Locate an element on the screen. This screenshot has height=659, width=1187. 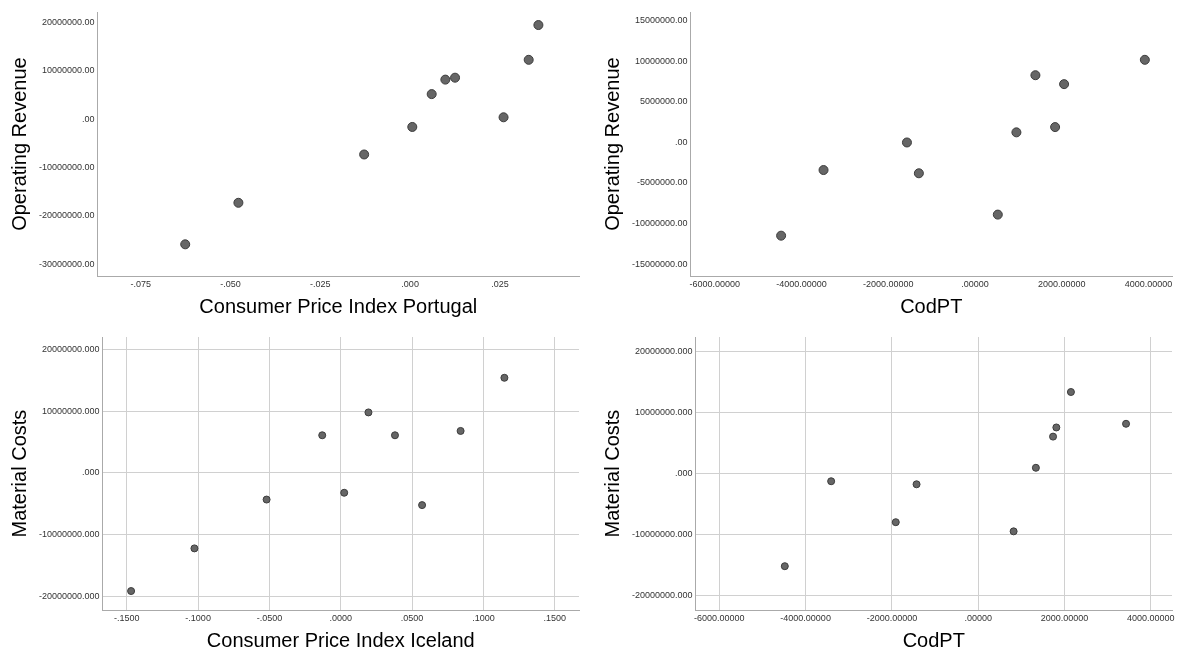
x-tick-label: -.0500 is located at coordinates (269, 618).